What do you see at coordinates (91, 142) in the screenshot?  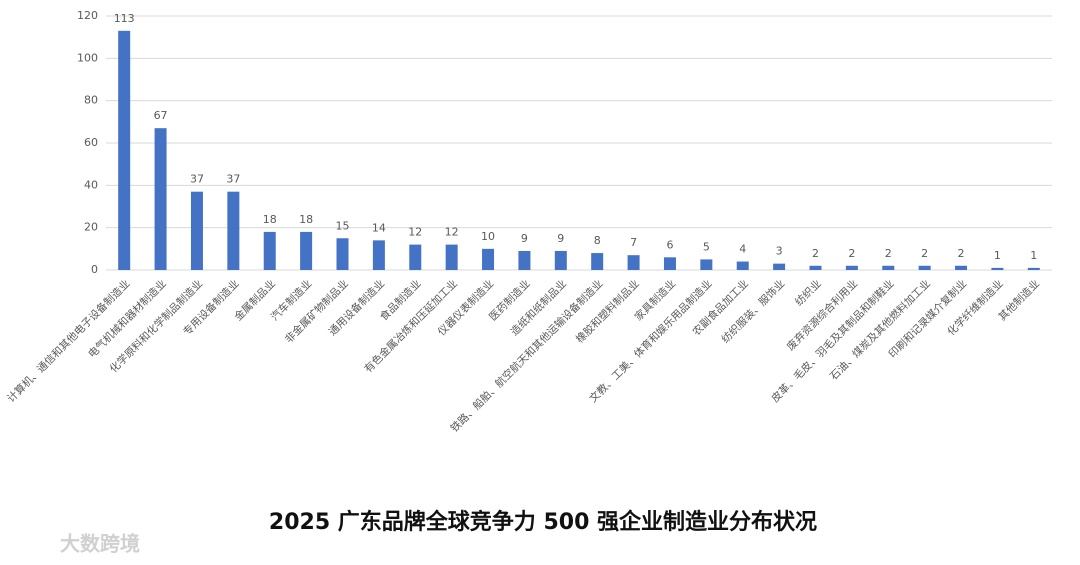 I see `y-tick-label: 60` at bounding box center [91, 142].